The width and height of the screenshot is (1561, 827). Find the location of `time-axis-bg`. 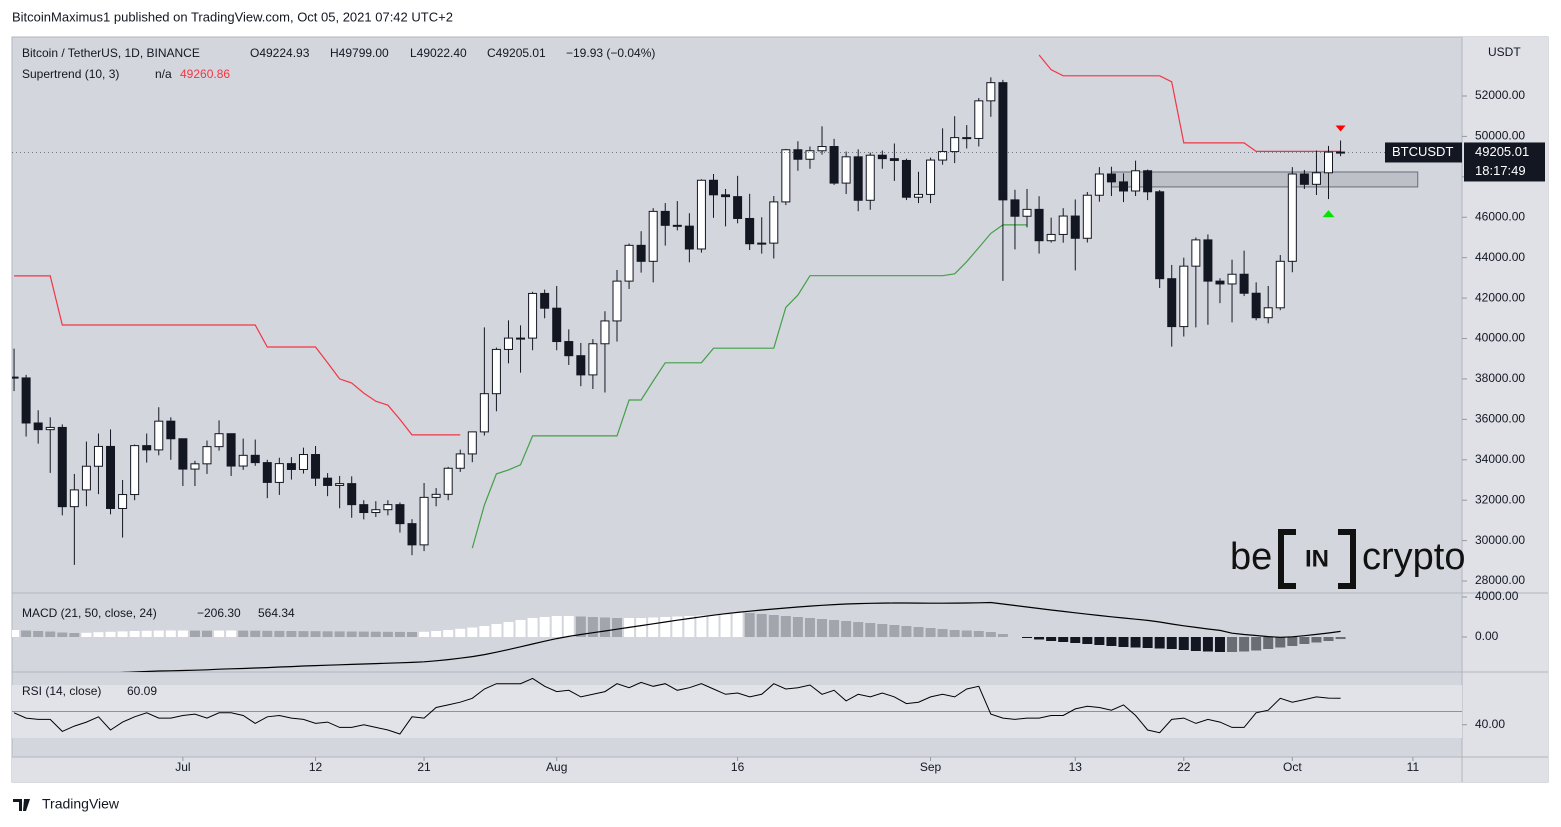

time-axis-bg is located at coordinates (780, 769).